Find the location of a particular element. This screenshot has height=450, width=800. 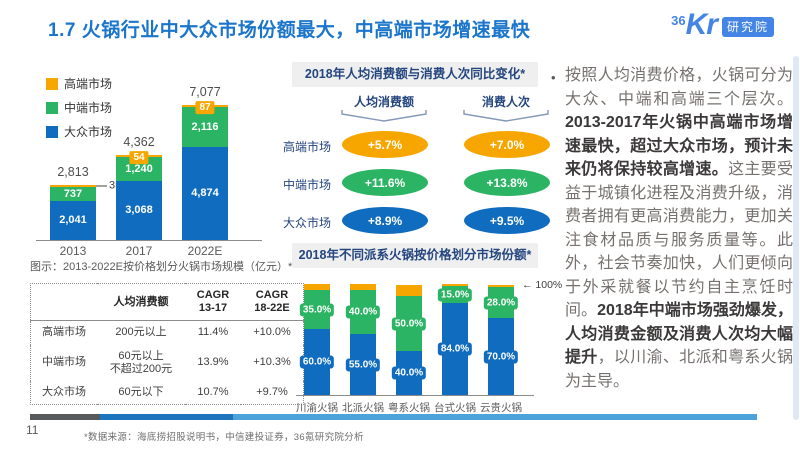

chart-legend: 高端市场中端市场大众市场 is located at coordinates (79, 111).